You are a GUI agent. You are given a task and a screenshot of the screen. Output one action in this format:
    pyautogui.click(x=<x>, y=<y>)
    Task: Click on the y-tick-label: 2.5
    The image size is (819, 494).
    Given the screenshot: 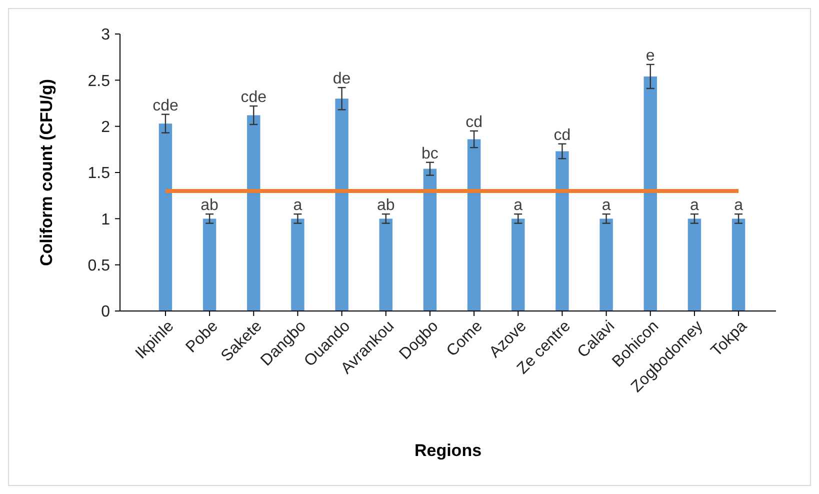 What is the action you would take?
    pyautogui.click(x=99, y=81)
    